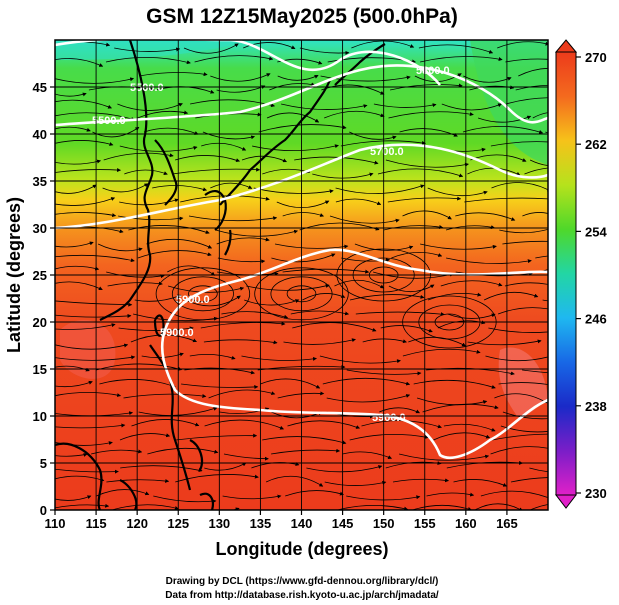  I want to click on x-tick-label: 145, so click(343, 523).